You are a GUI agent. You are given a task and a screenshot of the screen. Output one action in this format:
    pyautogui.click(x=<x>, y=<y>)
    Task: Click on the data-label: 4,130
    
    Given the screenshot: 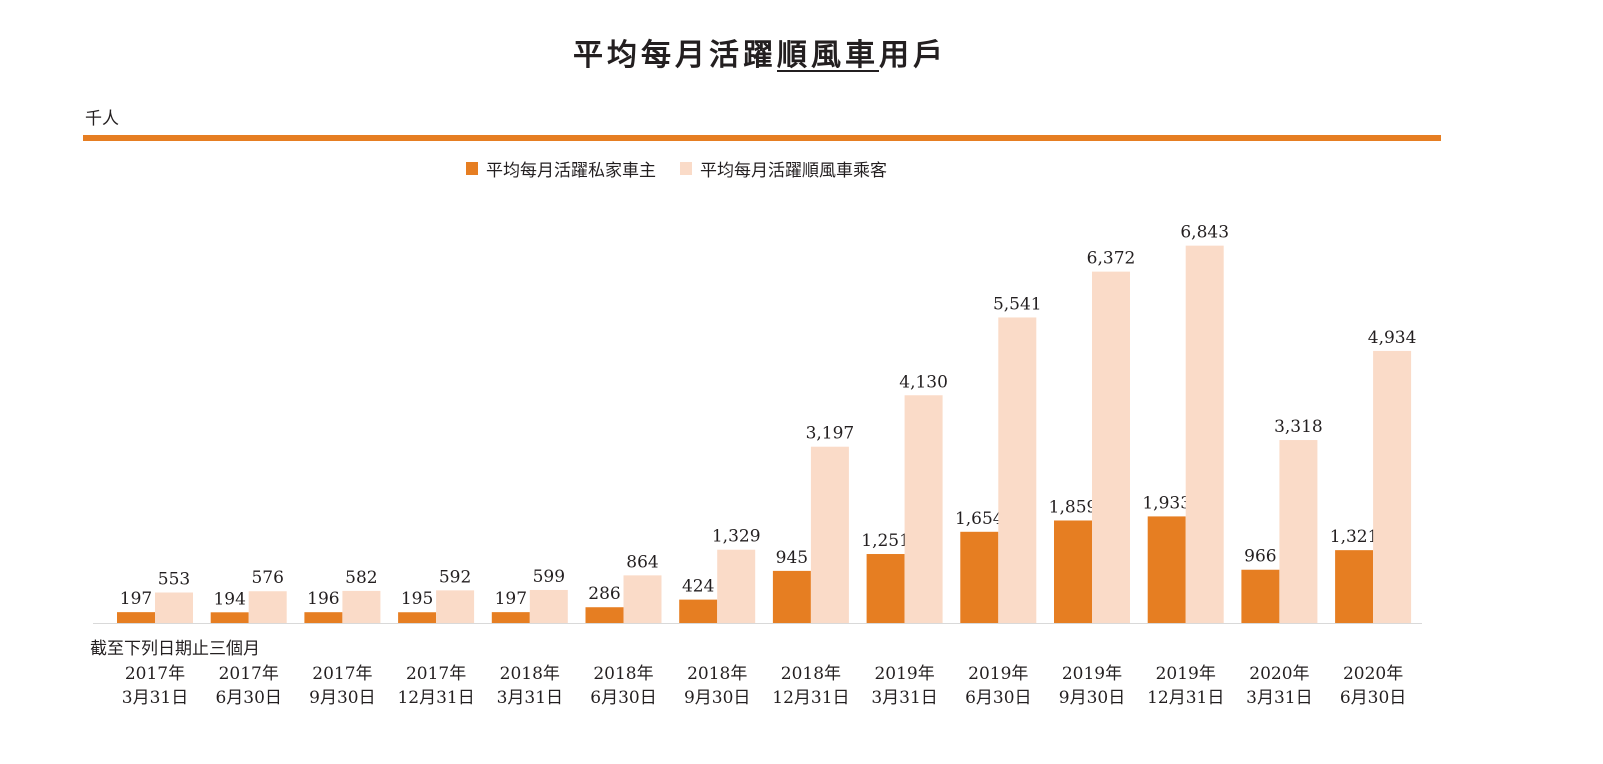 What is the action you would take?
    pyautogui.click(x=923, y=382)
    